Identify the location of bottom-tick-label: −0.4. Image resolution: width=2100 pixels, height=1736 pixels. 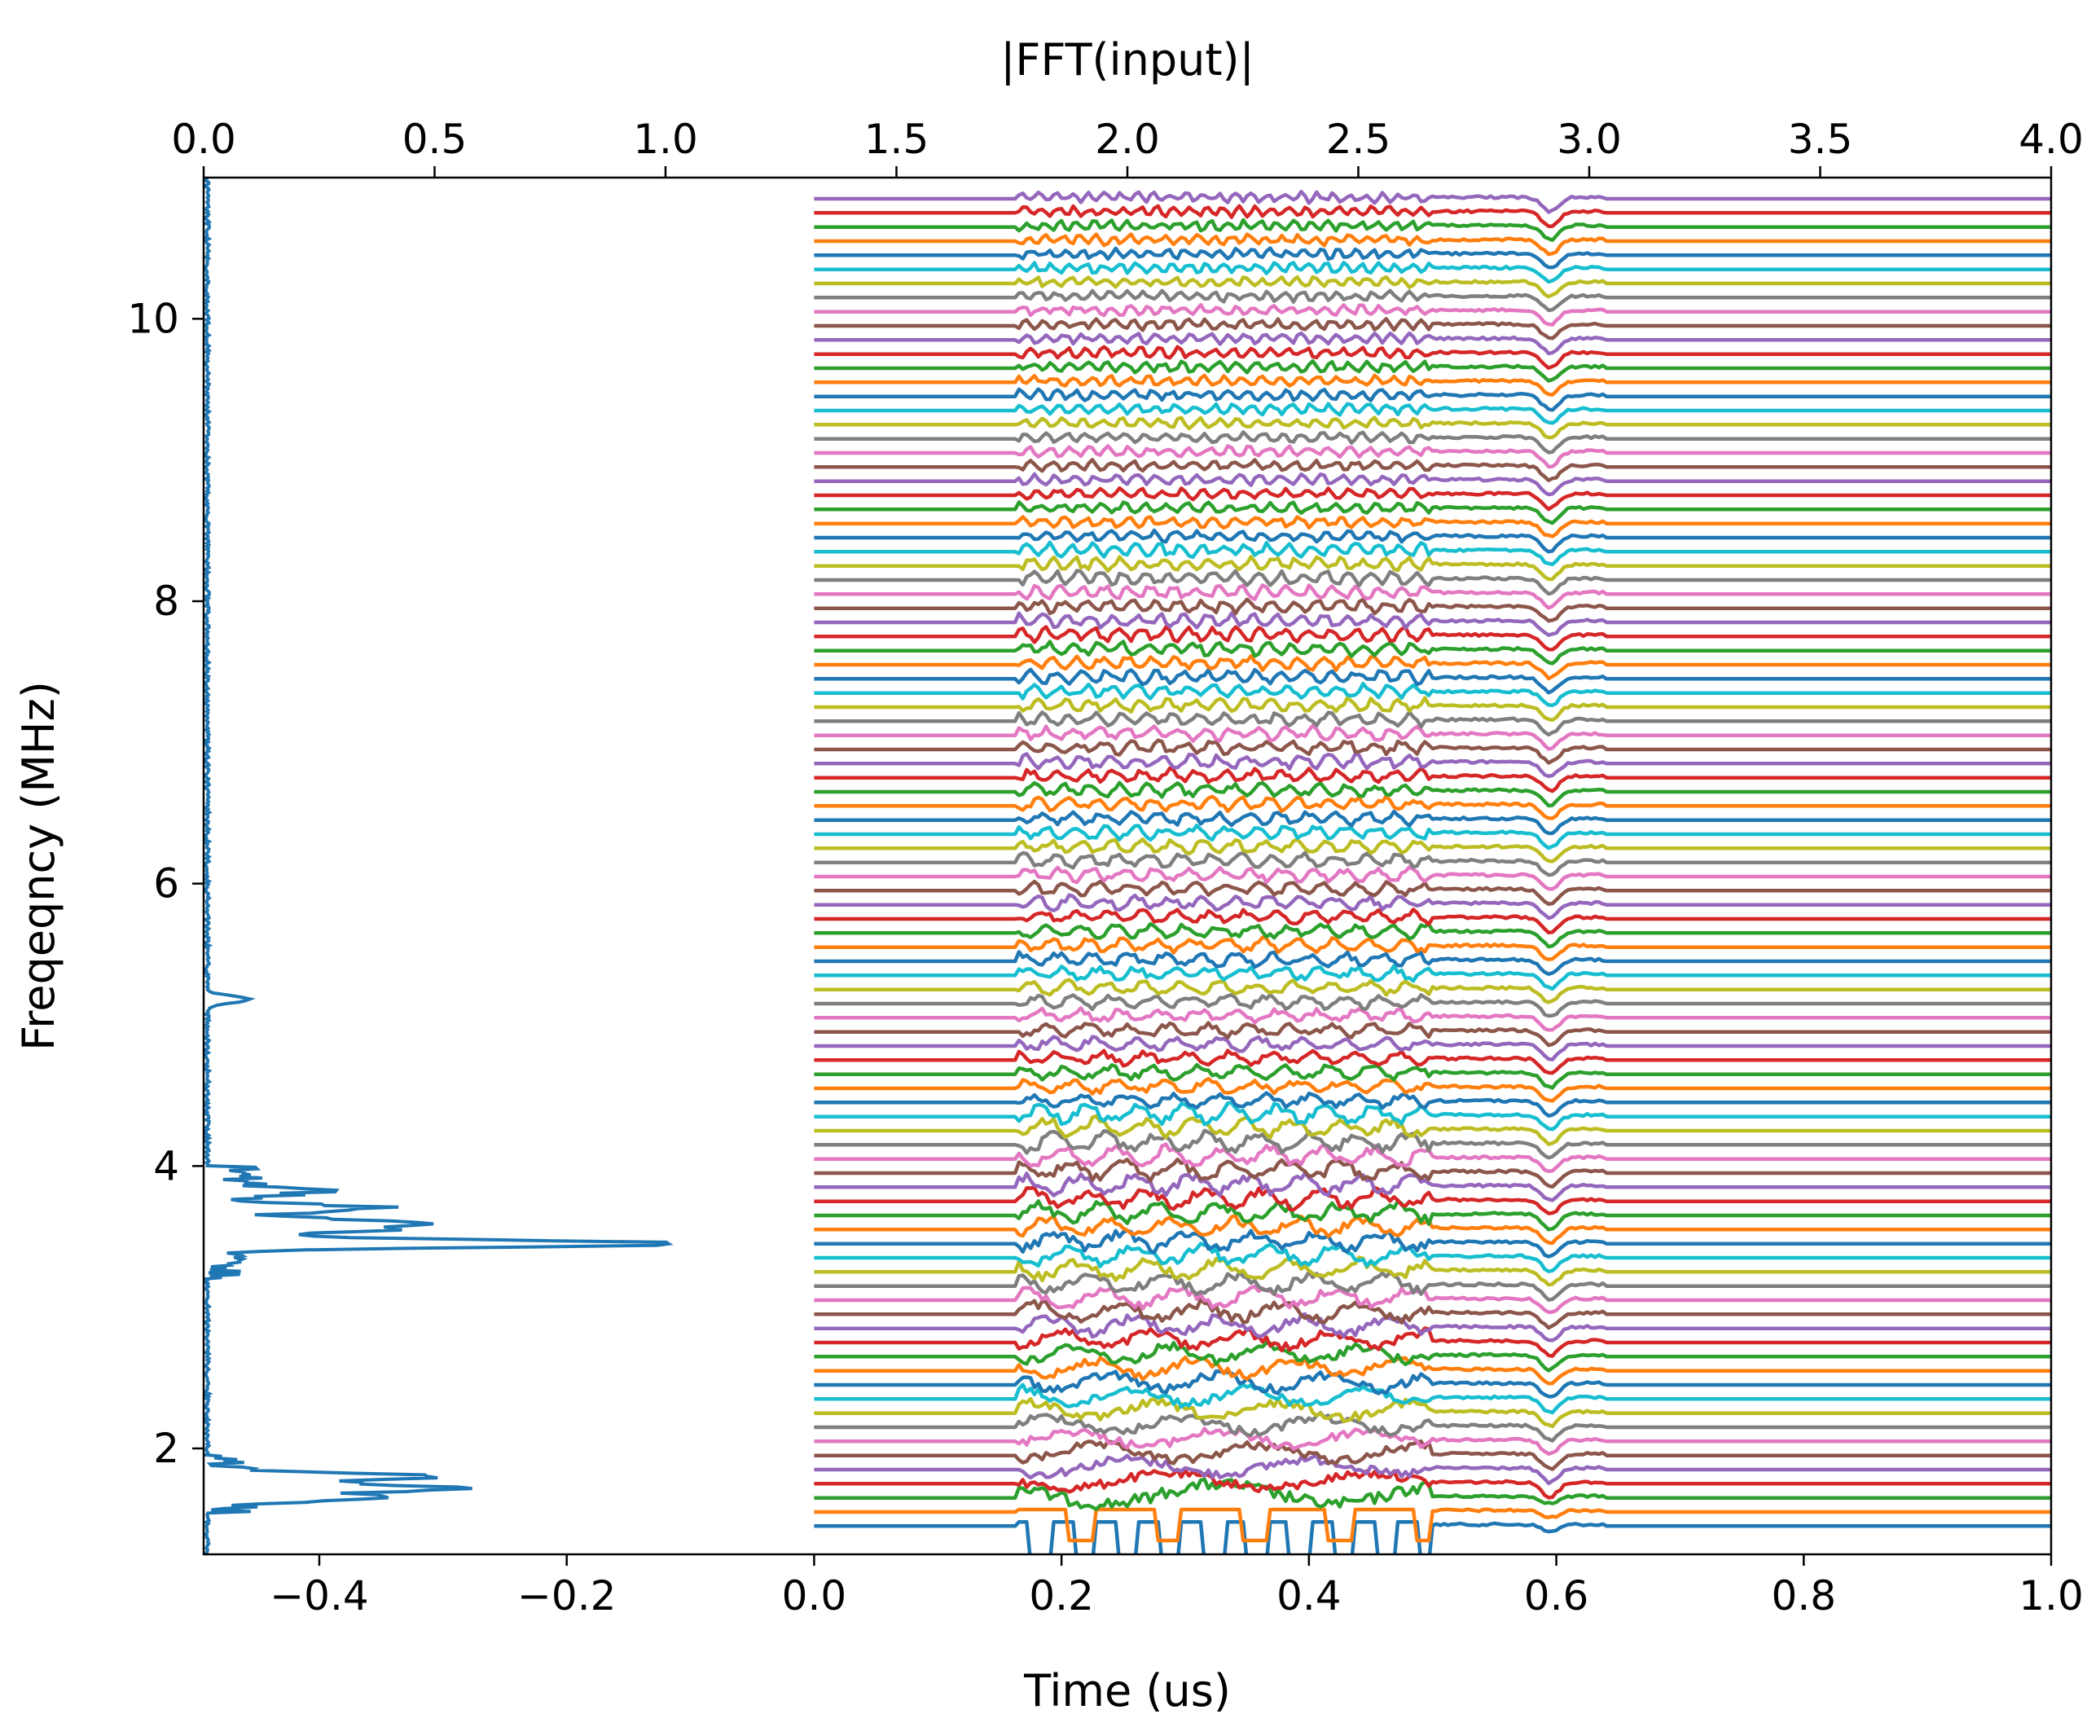
(319, 1596).